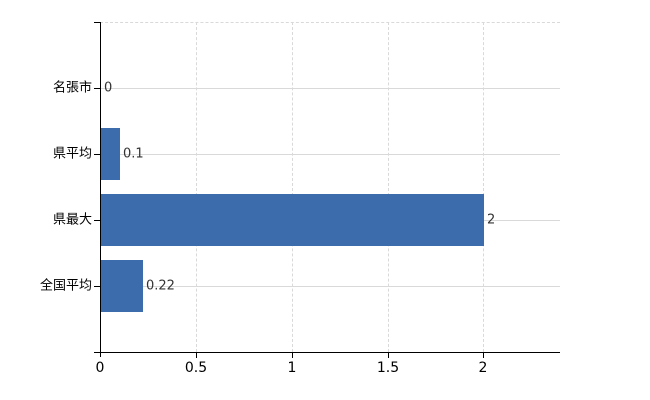  What do you see at coordinates (100, 189) in the screenshot?
I see `y-axis` at bounding box center [100, 189].